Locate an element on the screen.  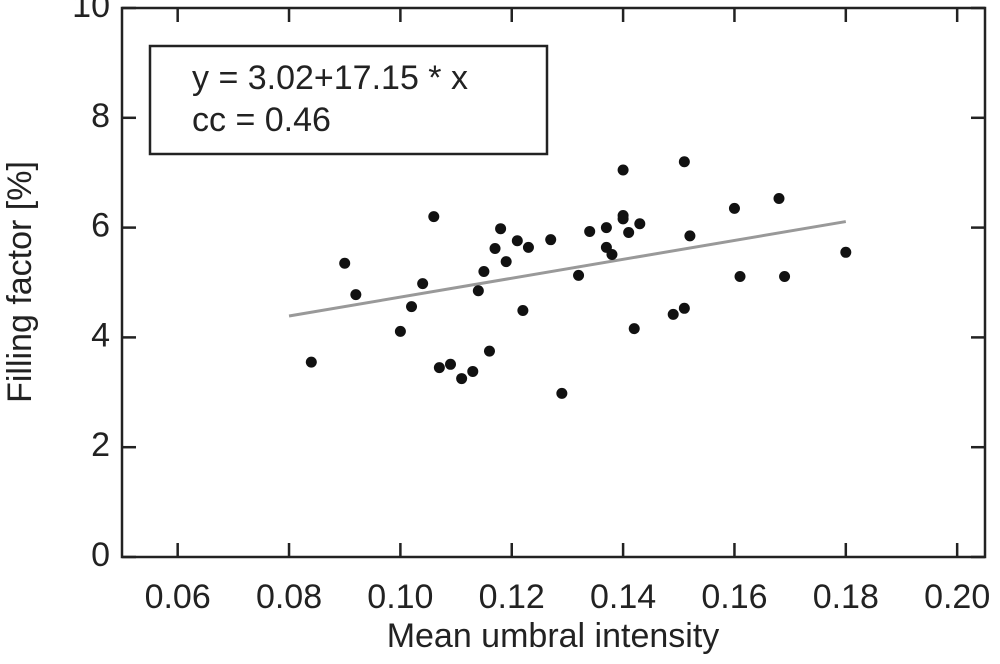
x-tick-label: 0.12 is located at coordinates (512, 597).